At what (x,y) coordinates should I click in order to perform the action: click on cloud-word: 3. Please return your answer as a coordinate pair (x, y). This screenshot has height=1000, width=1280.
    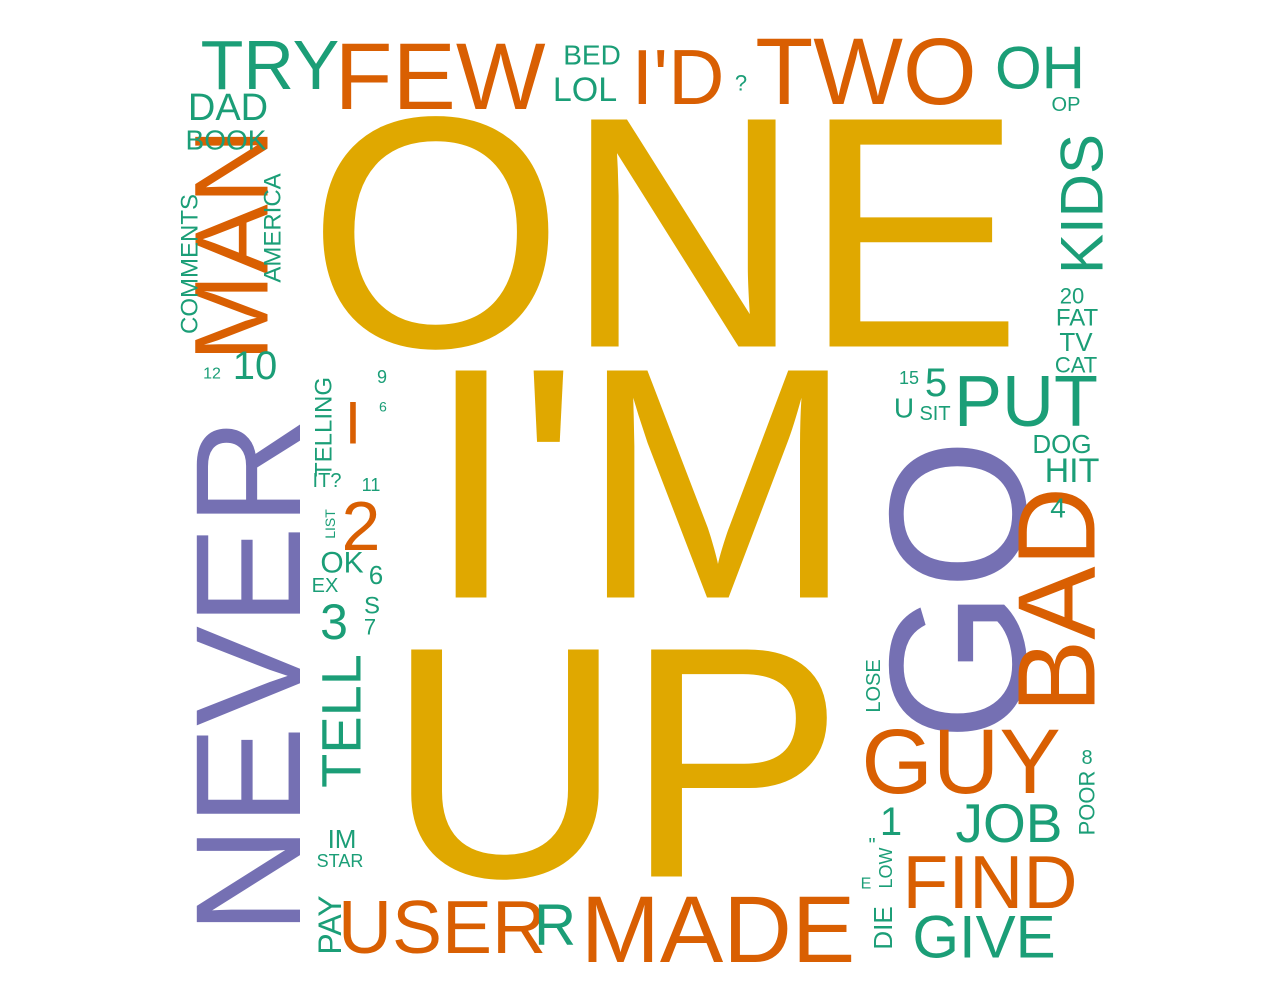
    Looking at the image, I should click on (334, 622).